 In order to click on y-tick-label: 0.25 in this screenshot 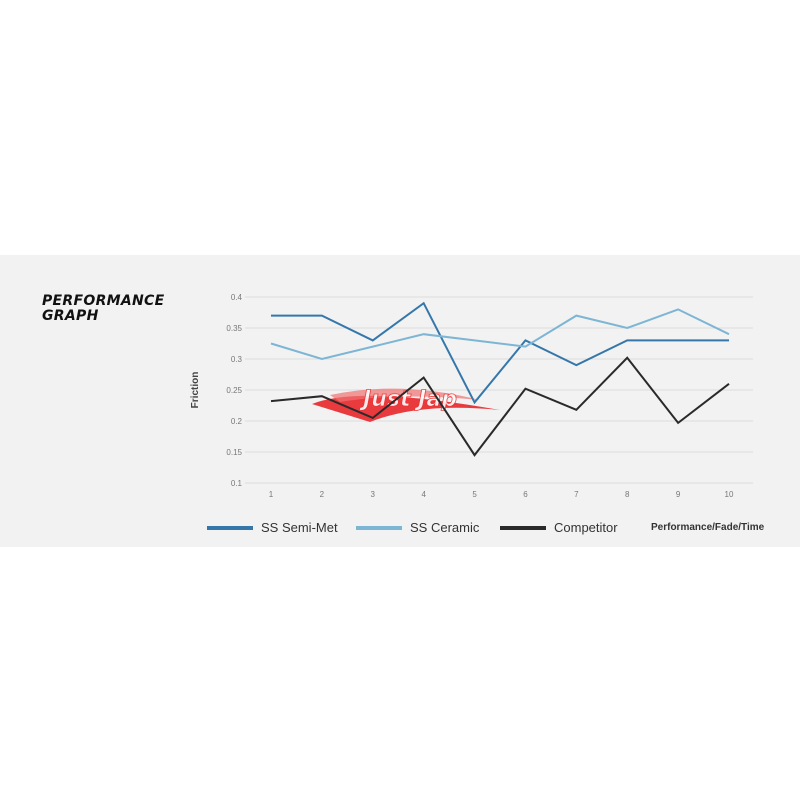, I will do `click(234, 390)`.